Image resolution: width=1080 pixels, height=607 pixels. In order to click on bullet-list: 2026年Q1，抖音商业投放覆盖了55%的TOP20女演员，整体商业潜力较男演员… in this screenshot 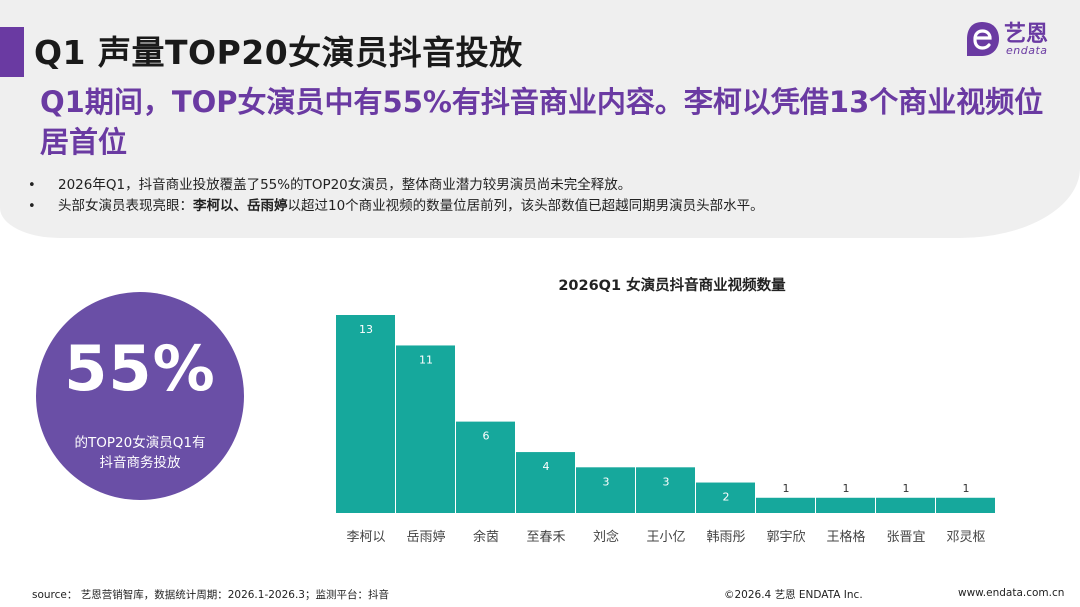, I will do `click(396, 196)`.